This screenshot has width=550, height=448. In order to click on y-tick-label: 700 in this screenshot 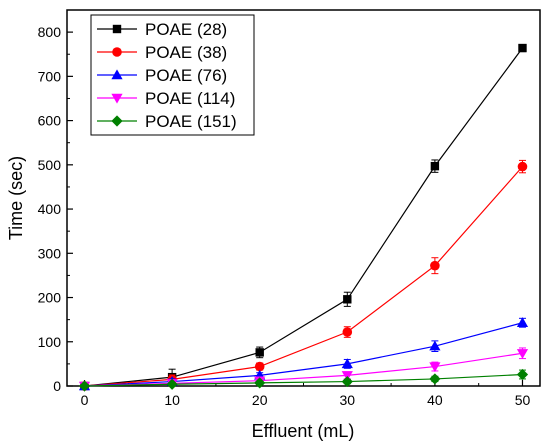, I will do `click(50, 76)`.